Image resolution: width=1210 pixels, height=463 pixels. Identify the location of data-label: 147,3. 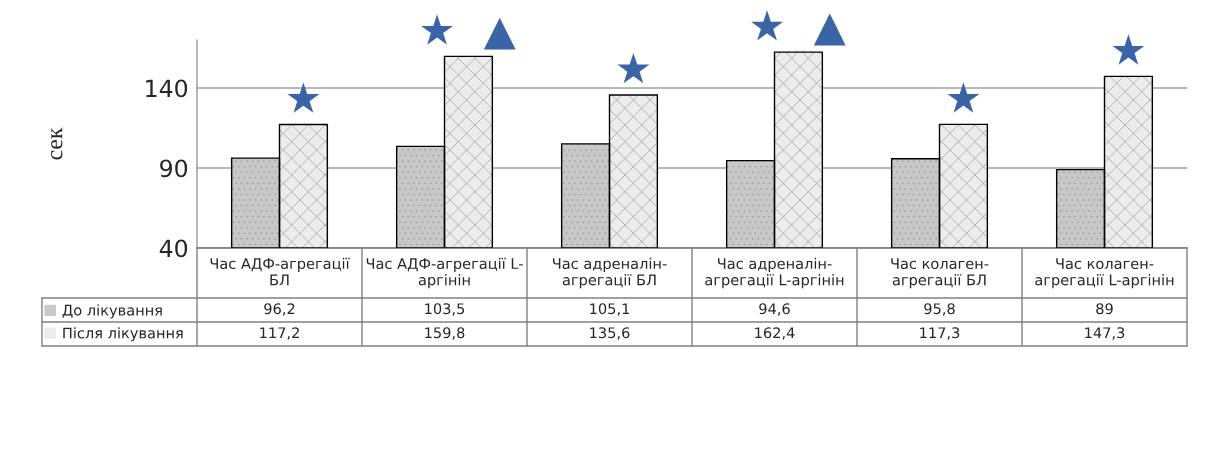
(1105, 333).